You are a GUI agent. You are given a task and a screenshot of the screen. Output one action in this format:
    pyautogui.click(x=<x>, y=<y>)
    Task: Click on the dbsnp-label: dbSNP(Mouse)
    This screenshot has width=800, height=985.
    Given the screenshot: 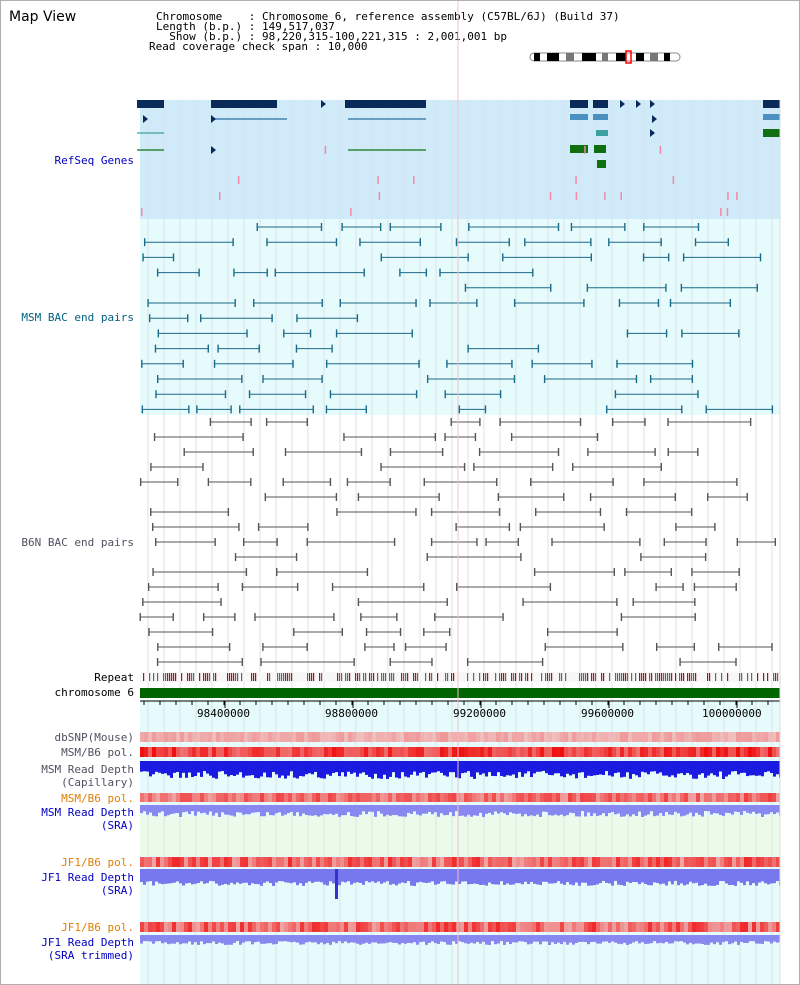 What is the action you would take?
    pyautogui.click(x=94, y=737)
    